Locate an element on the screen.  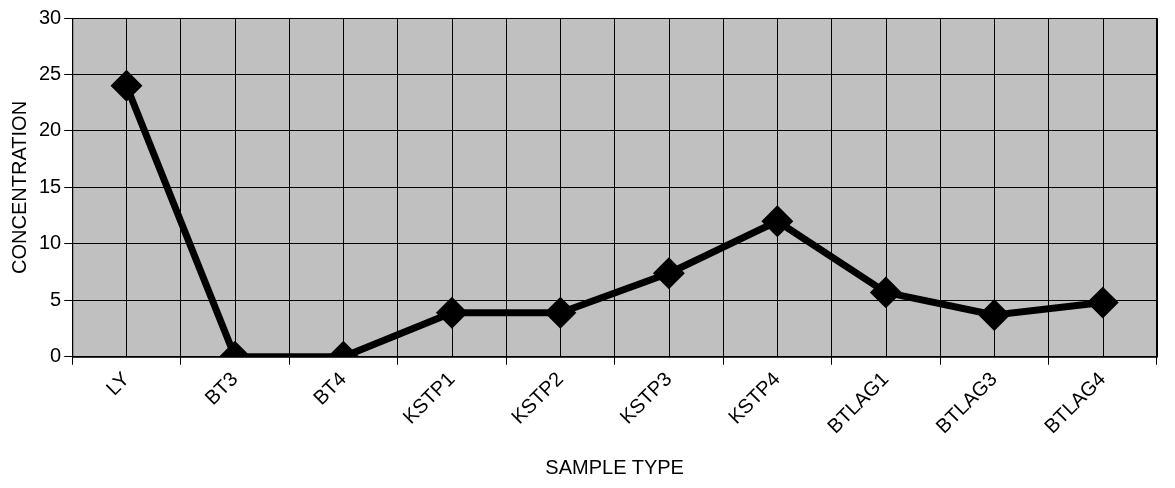
y-axis-title: CONCENTRATION is located at coordinates (18, 187).